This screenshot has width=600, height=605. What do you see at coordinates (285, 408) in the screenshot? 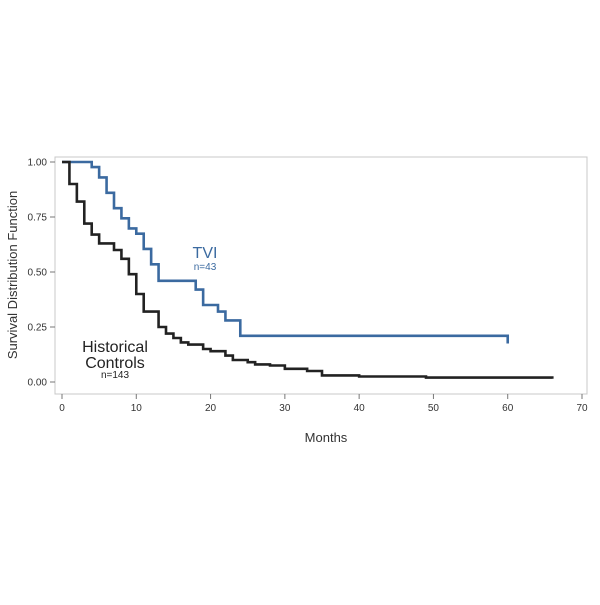
I see `x-tick-label: 30` at bounding box center [285, 408].